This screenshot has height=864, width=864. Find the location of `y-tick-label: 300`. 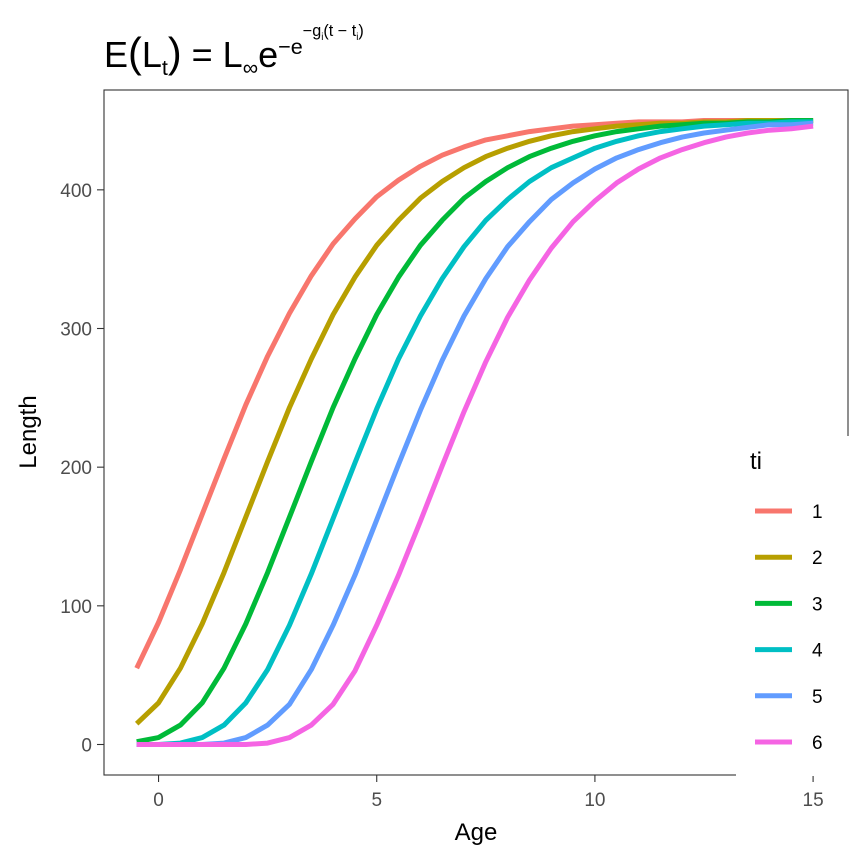

y-tick-label: 300 is located at coordinates (76, 330).